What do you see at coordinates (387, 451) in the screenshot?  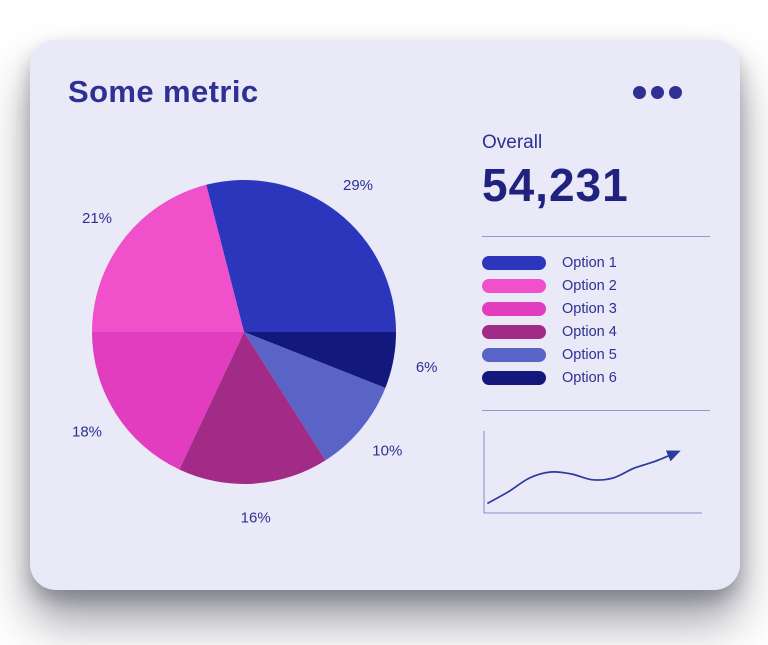 I see `pie-percent-label: 10%` at bounding box center [387, 451].